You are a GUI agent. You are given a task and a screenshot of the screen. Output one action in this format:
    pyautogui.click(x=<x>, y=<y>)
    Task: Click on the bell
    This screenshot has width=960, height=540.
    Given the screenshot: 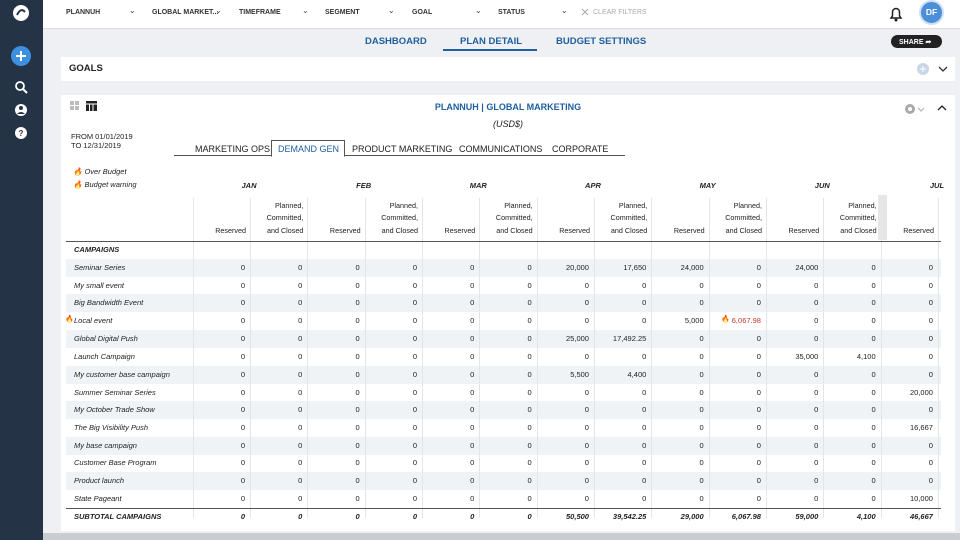 What is the action you would take?
    pyautogui.click(x=896, y=14)
    